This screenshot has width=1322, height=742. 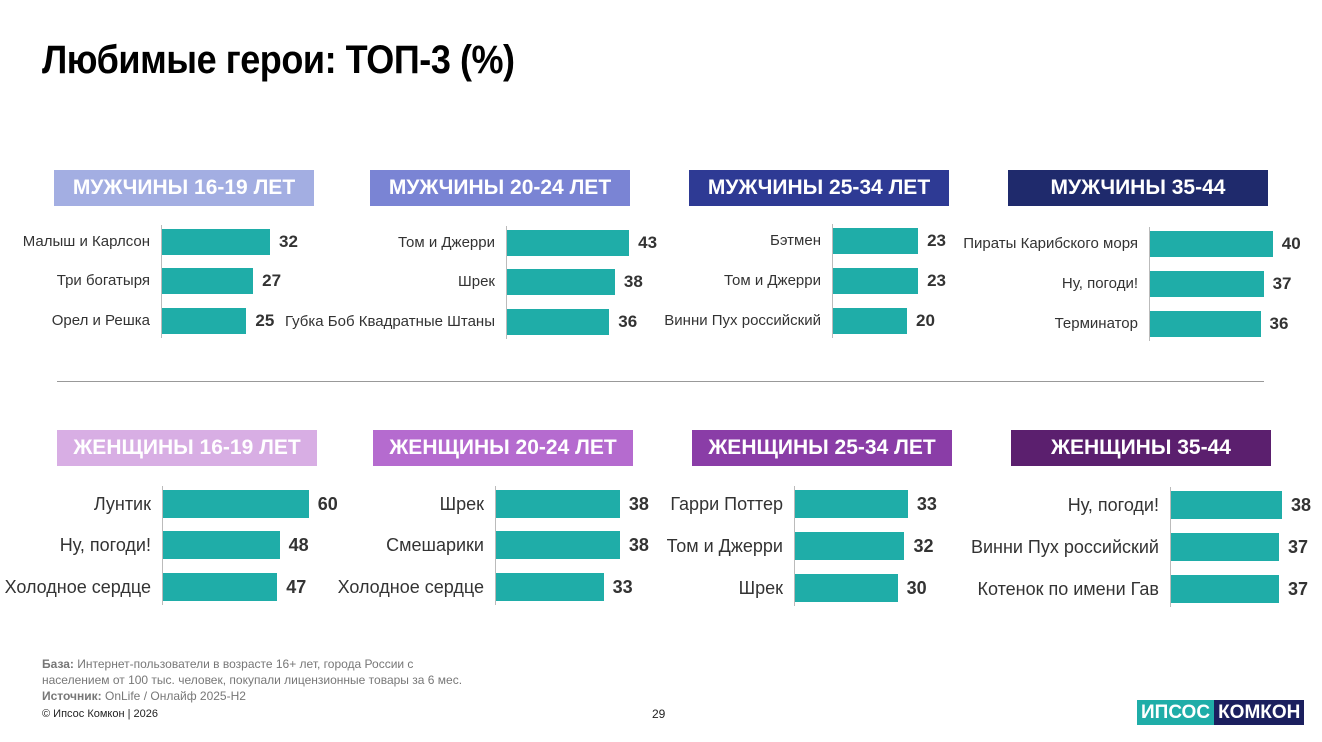 What do you see at coordinates (660, 381) in the screenshot?
I see `divider` at bounding box center [660, 381].